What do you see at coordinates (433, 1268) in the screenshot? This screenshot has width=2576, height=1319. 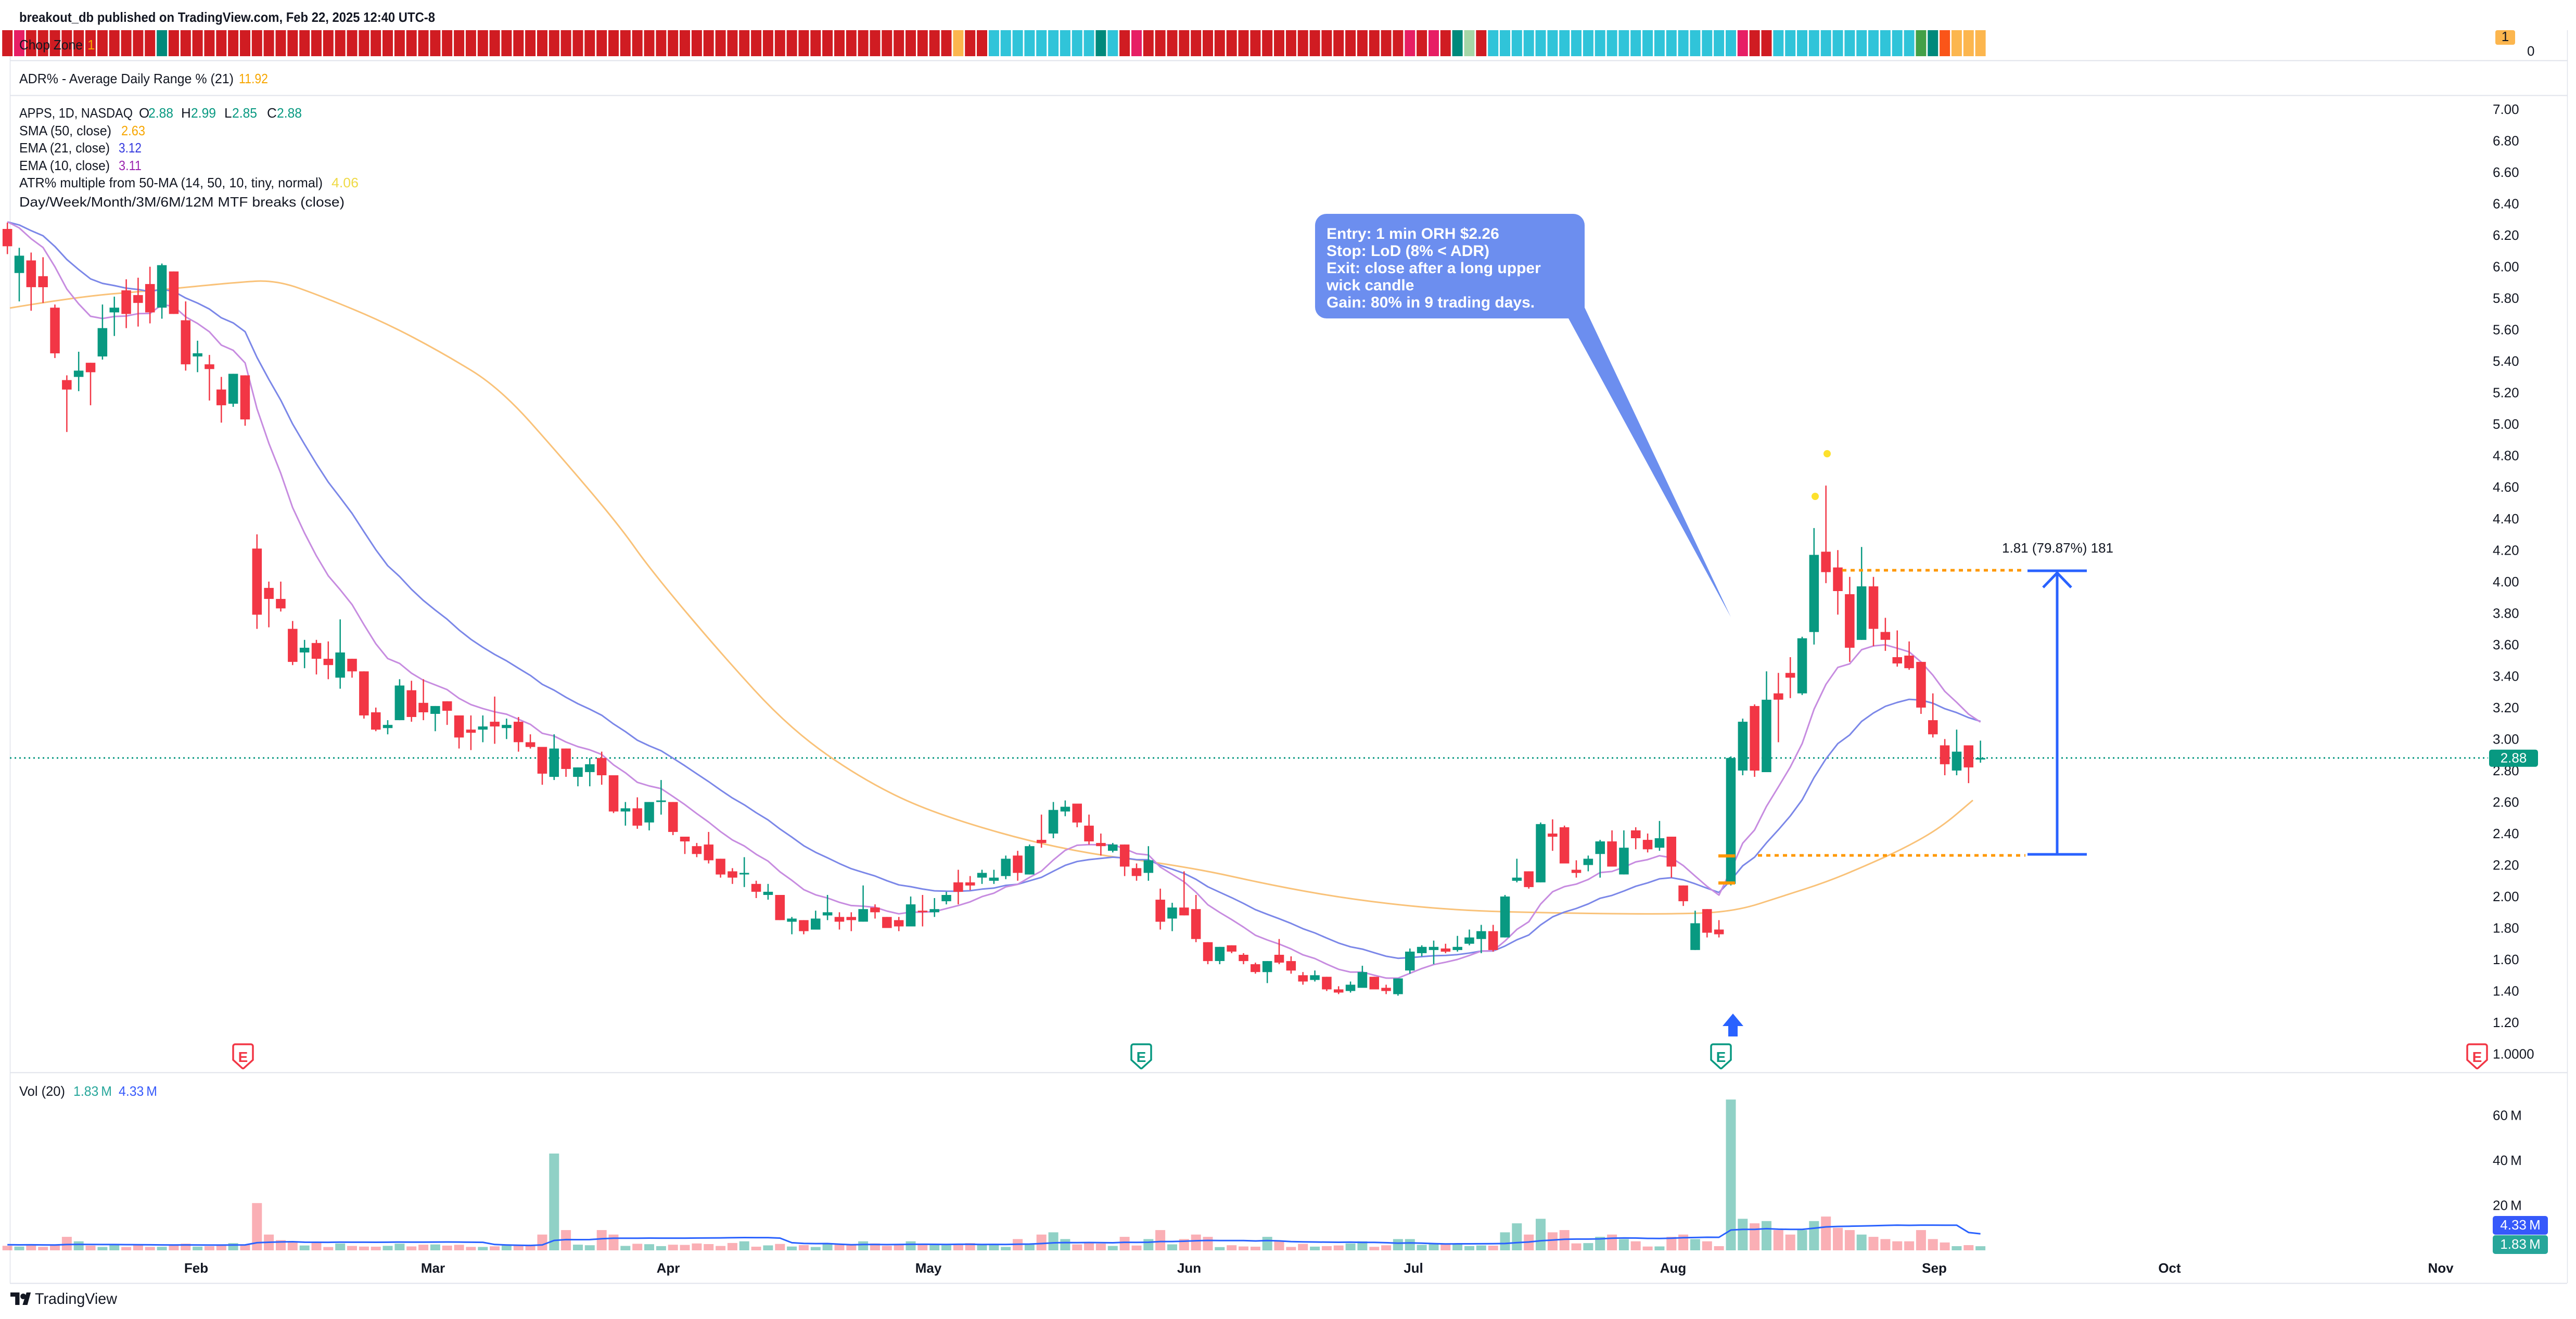 I see `svg-text: Mar` at bounding box center [433, 1268].